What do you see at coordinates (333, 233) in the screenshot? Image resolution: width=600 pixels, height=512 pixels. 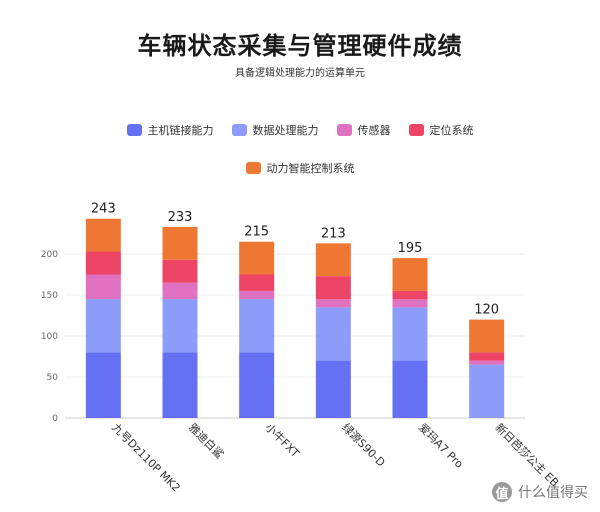 I see `bar-total-label: 213` at bounding box center [333, 233].